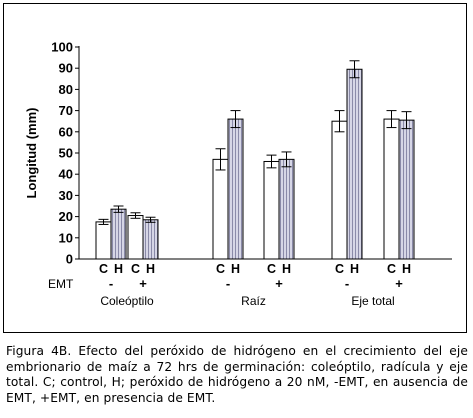  Describe the element at coordinates (66, 110) in the screenshot. I see `y-tick-label: 70` at that location.